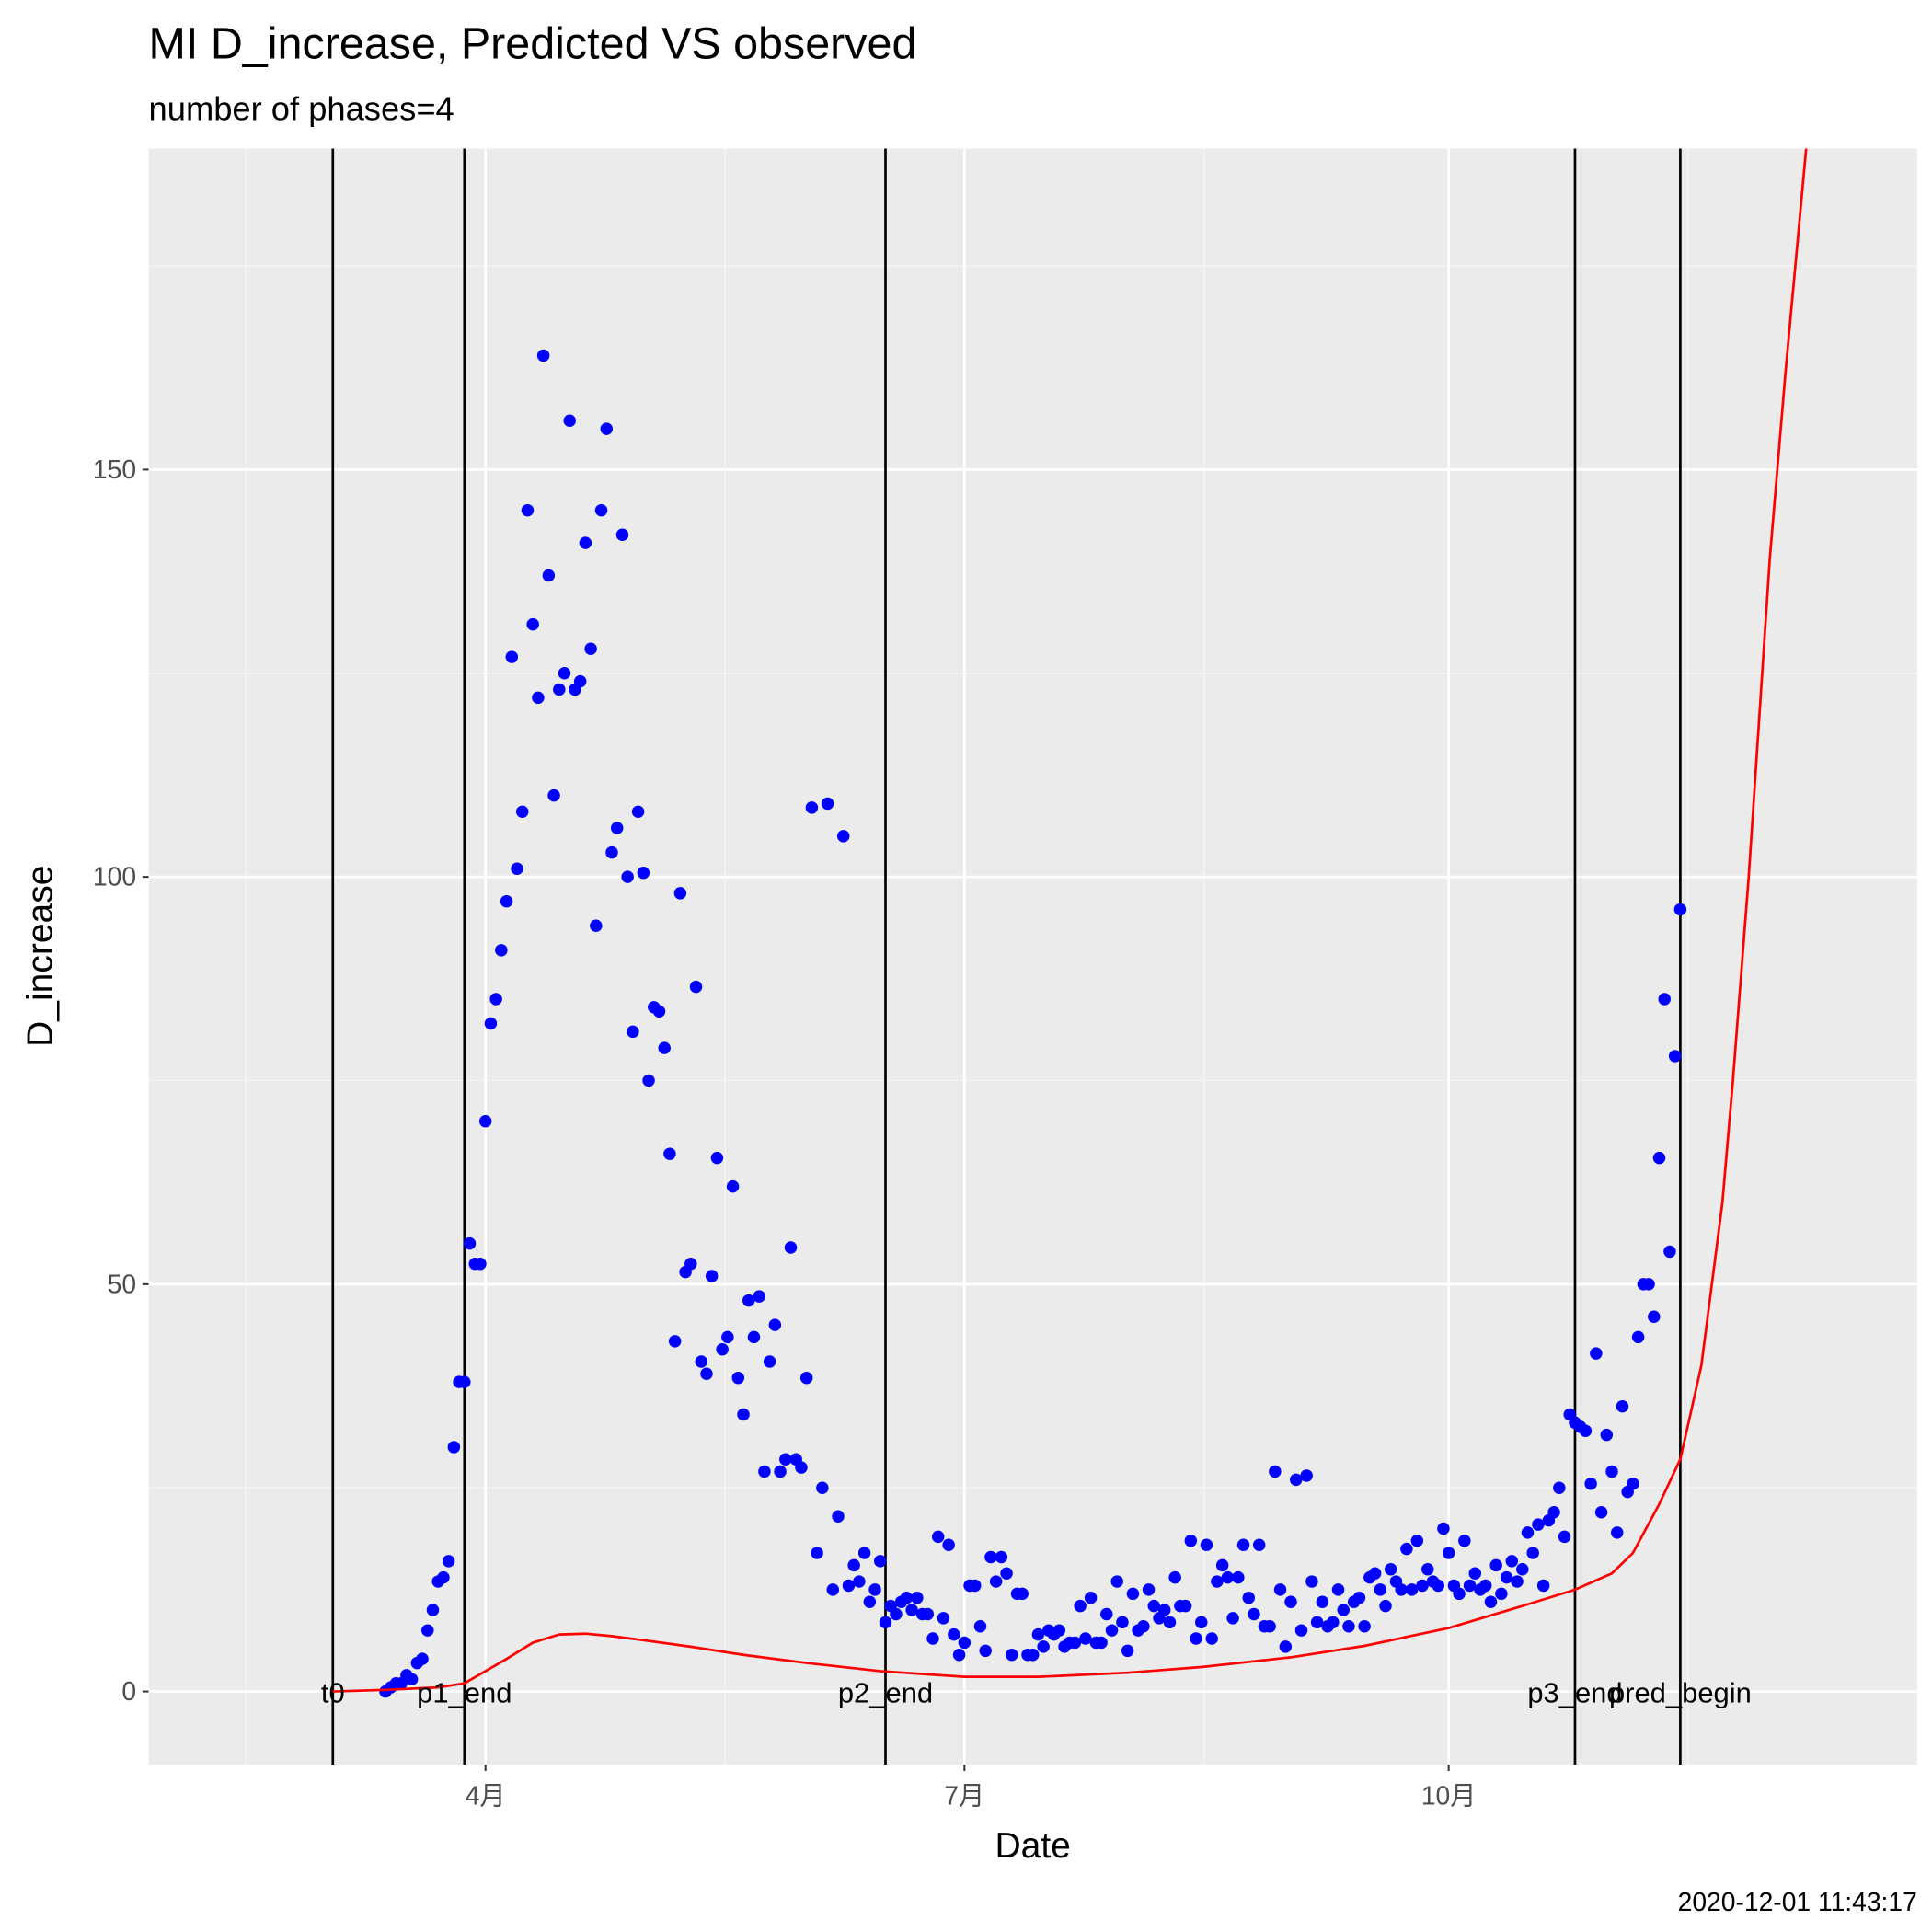  Describe the element at coordinates (1449, 1795) in the screenshot. I see `x-tick-label: 10月` at that location.